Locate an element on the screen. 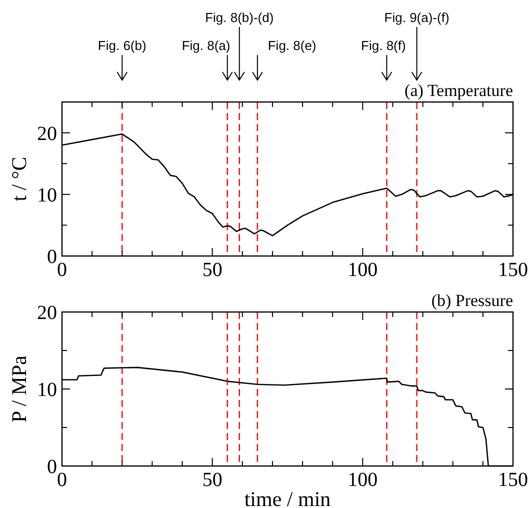  caption: Fig. 8(b)-(d) is located at coordinates (239, 17).